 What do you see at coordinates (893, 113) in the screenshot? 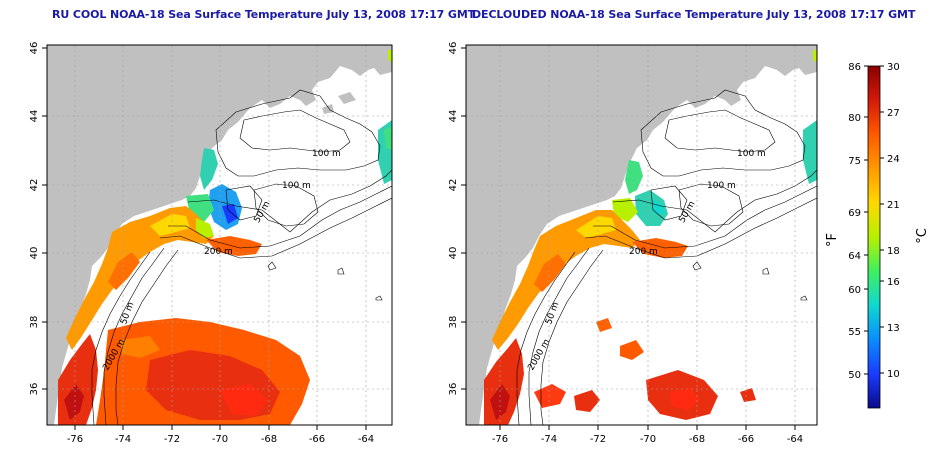
I see `colorbar-c-tick: 27` at bounding box center [893, 113].